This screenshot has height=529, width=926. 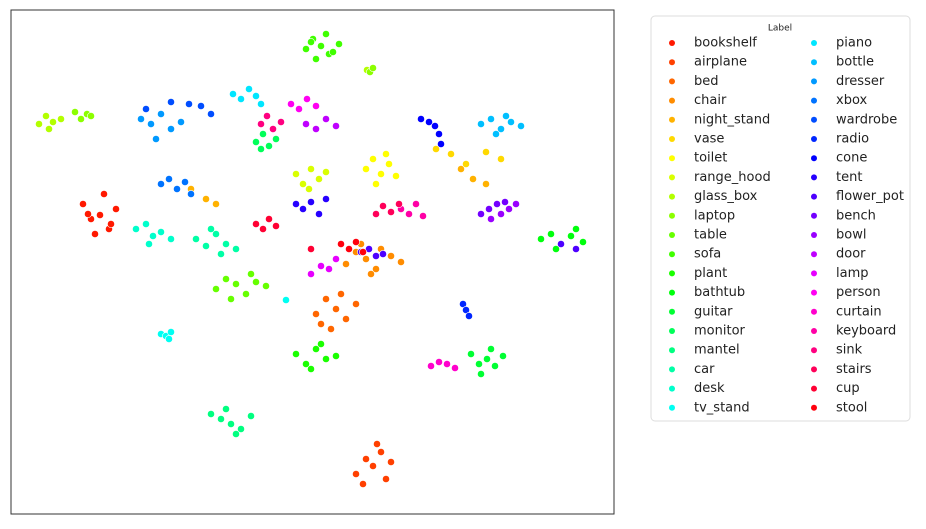 I want to click on legend-label: cone, so click(x=851, y=158).